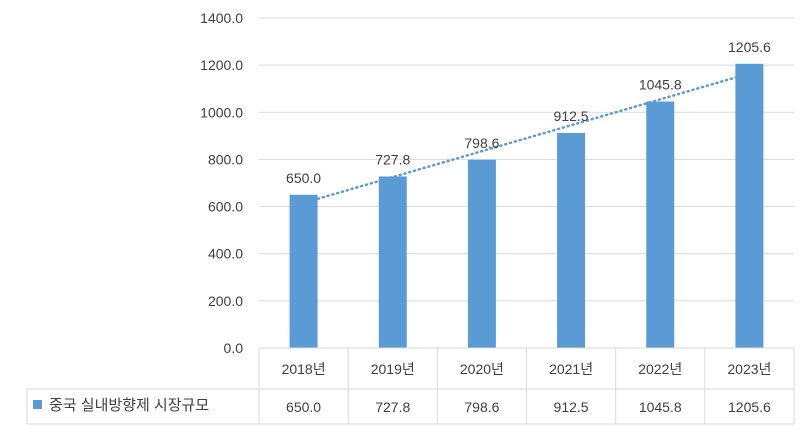 This screenshot has height=430, width=804. I want to click on y-tick-label: 1400.0, so click(221, 18).